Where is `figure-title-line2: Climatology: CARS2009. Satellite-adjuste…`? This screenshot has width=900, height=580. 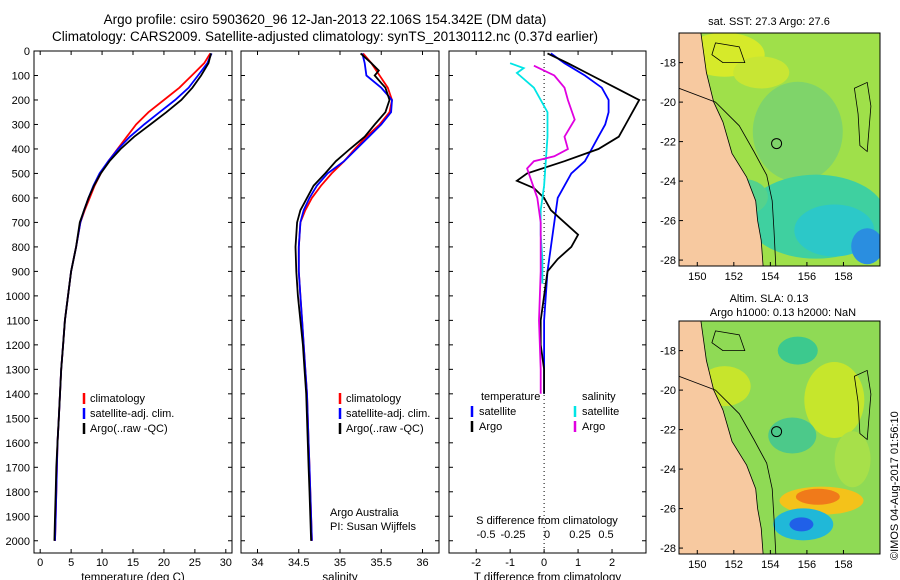 figure-title-line2: Climatology: CARS2009. Satellite-adjuste… is located at coordinates (325, 36).